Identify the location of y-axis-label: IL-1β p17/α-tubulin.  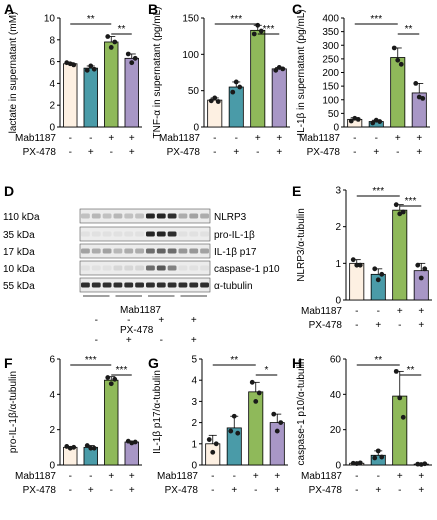
(157, 412).